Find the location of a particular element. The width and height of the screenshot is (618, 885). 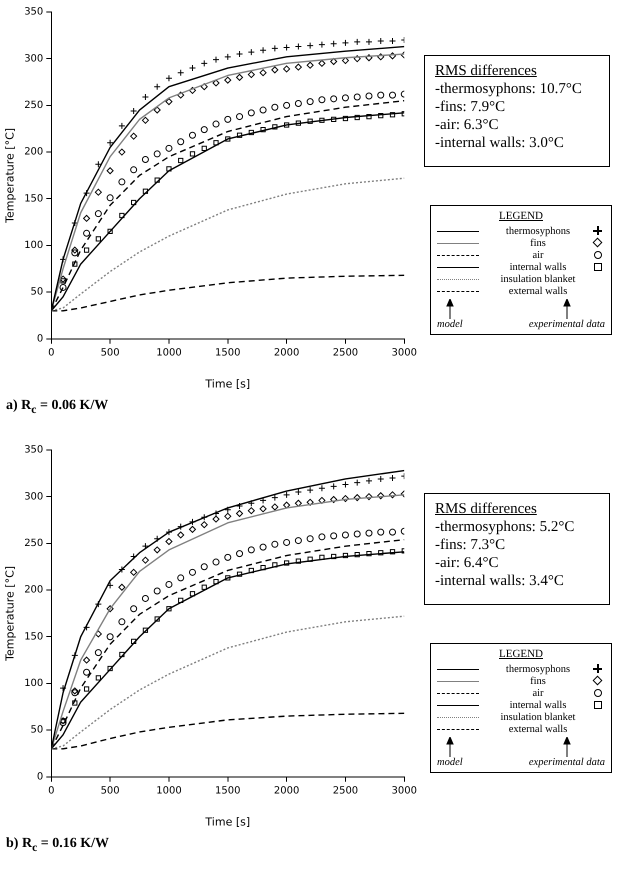

y-tick-label: 250 is located at coordinates (34, 543).